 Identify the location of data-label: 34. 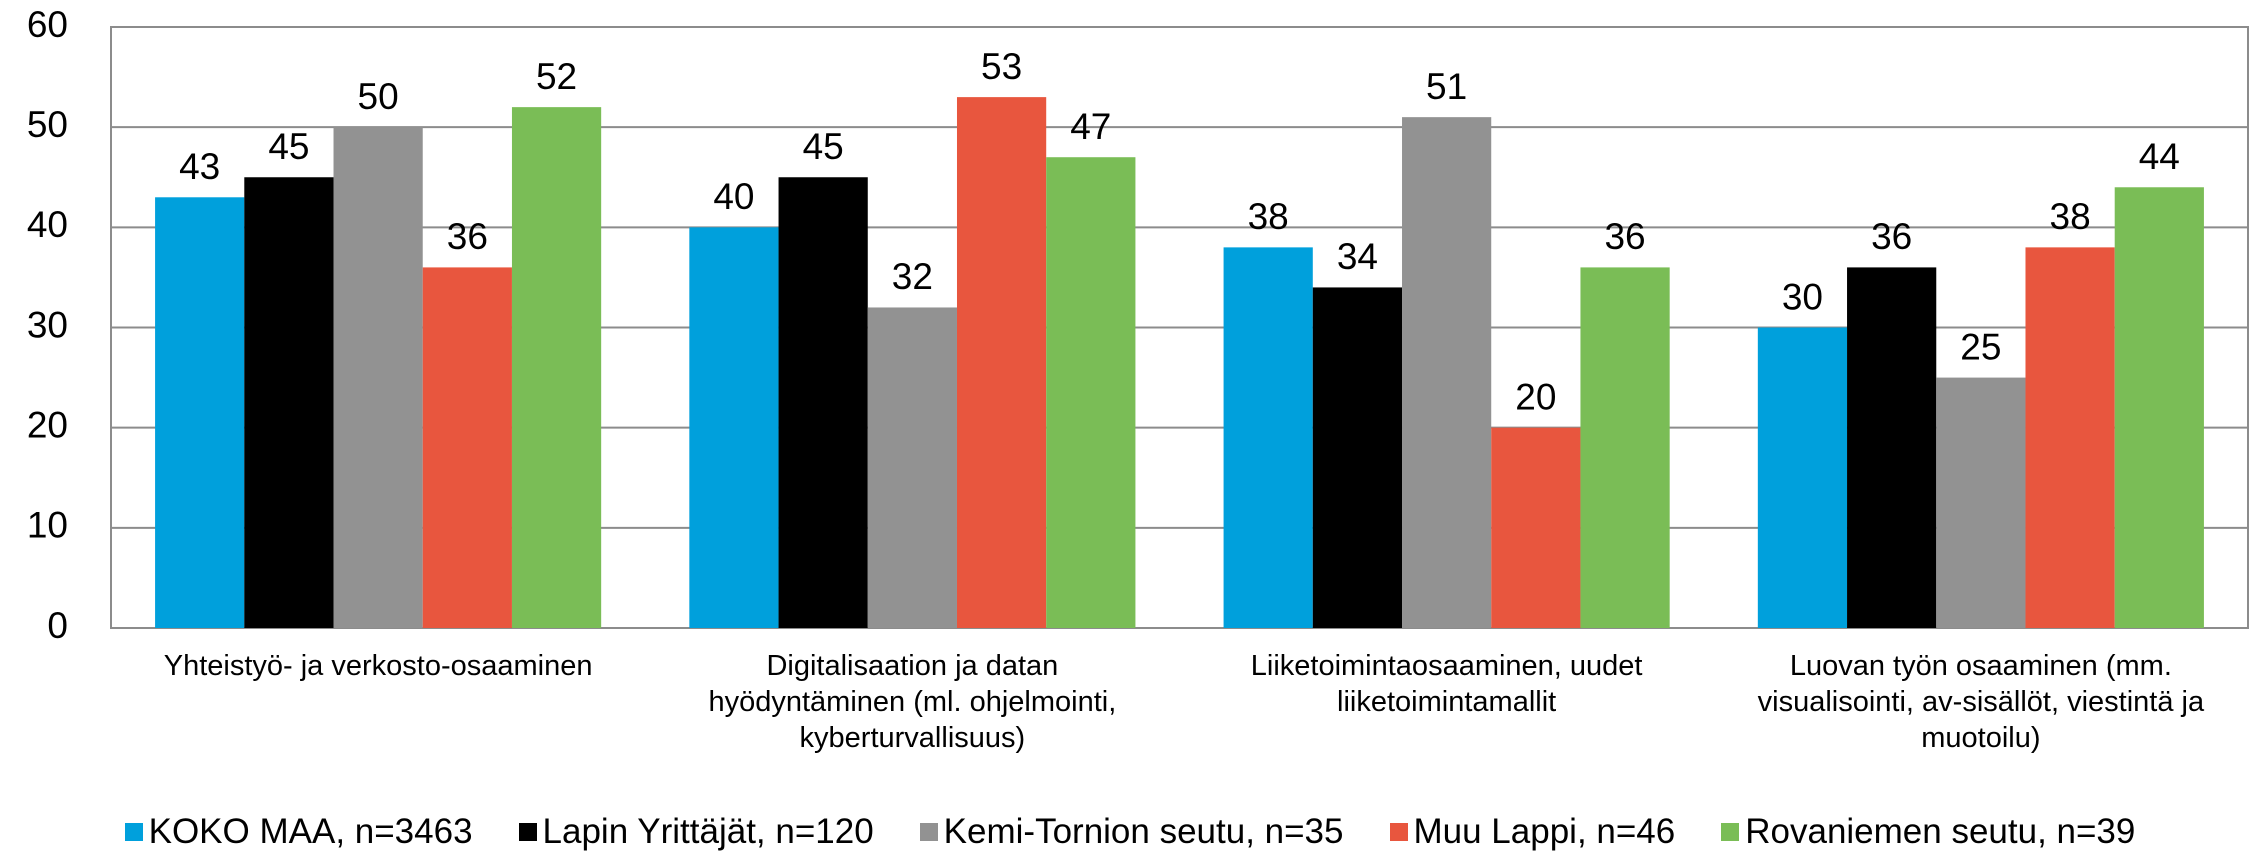
(1357, 256).